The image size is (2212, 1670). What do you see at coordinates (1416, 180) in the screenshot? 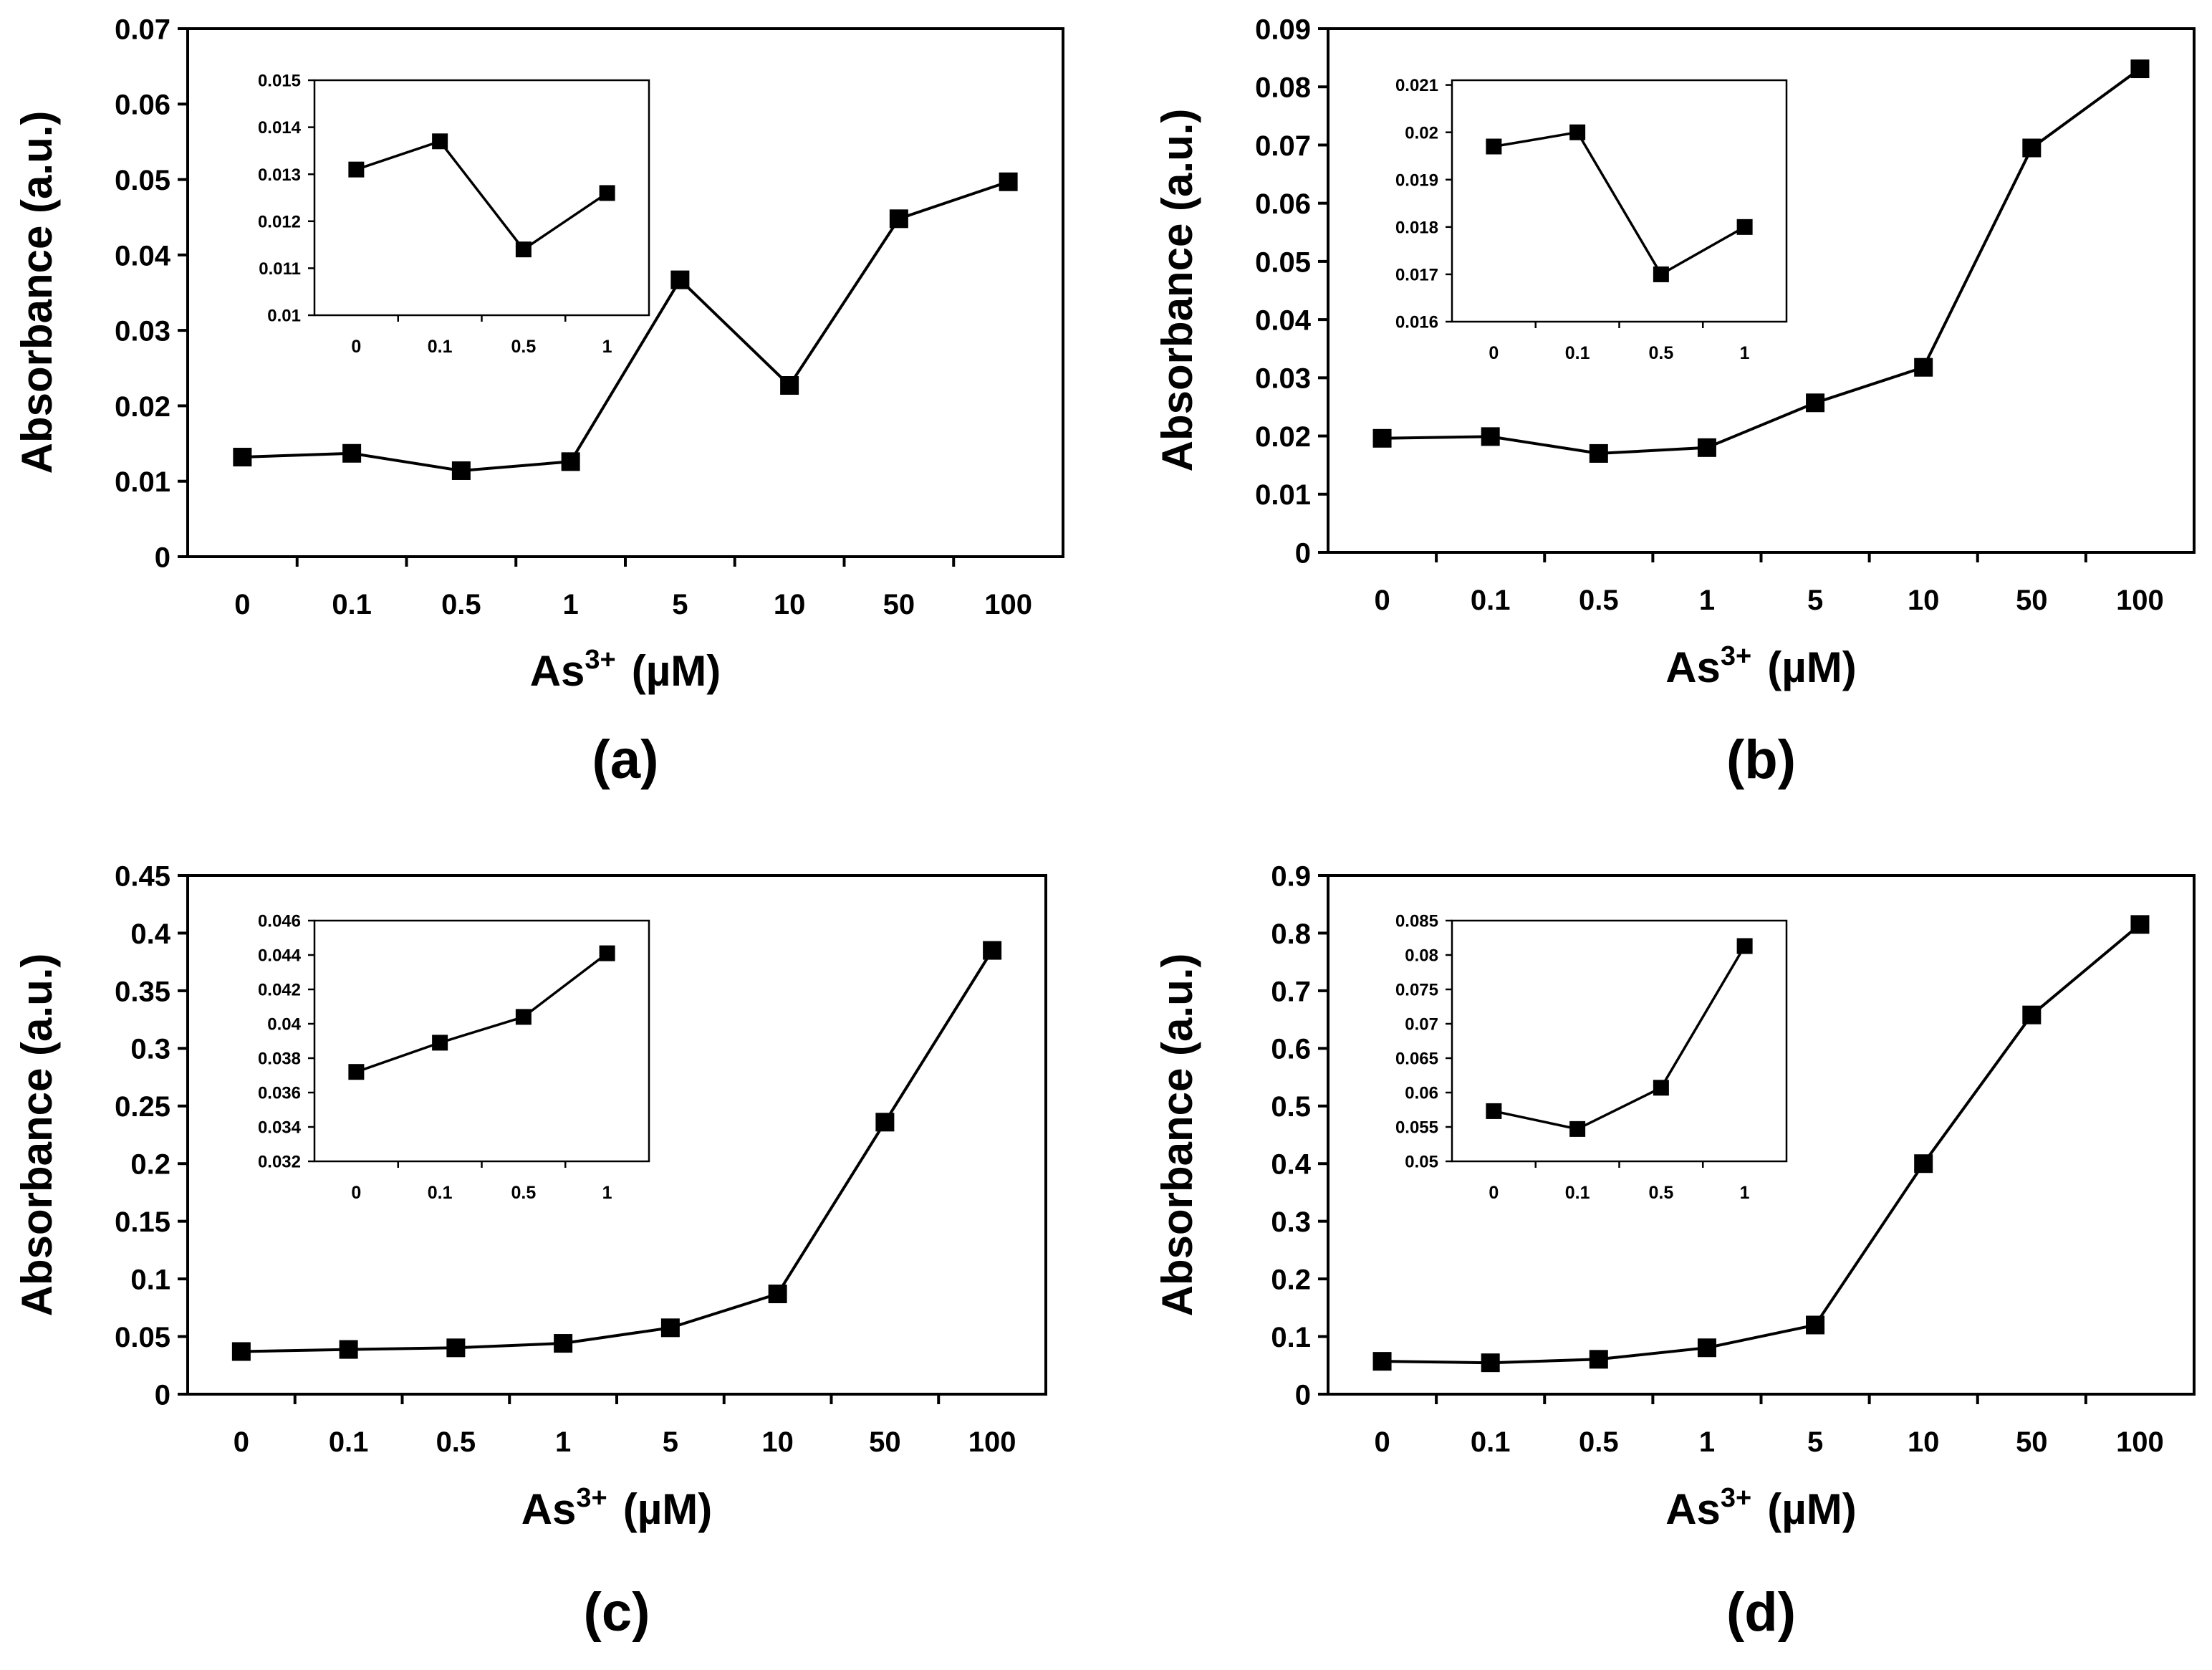
I see `inset-ytick-label: 0.019` at bounding box center [1416, 180].